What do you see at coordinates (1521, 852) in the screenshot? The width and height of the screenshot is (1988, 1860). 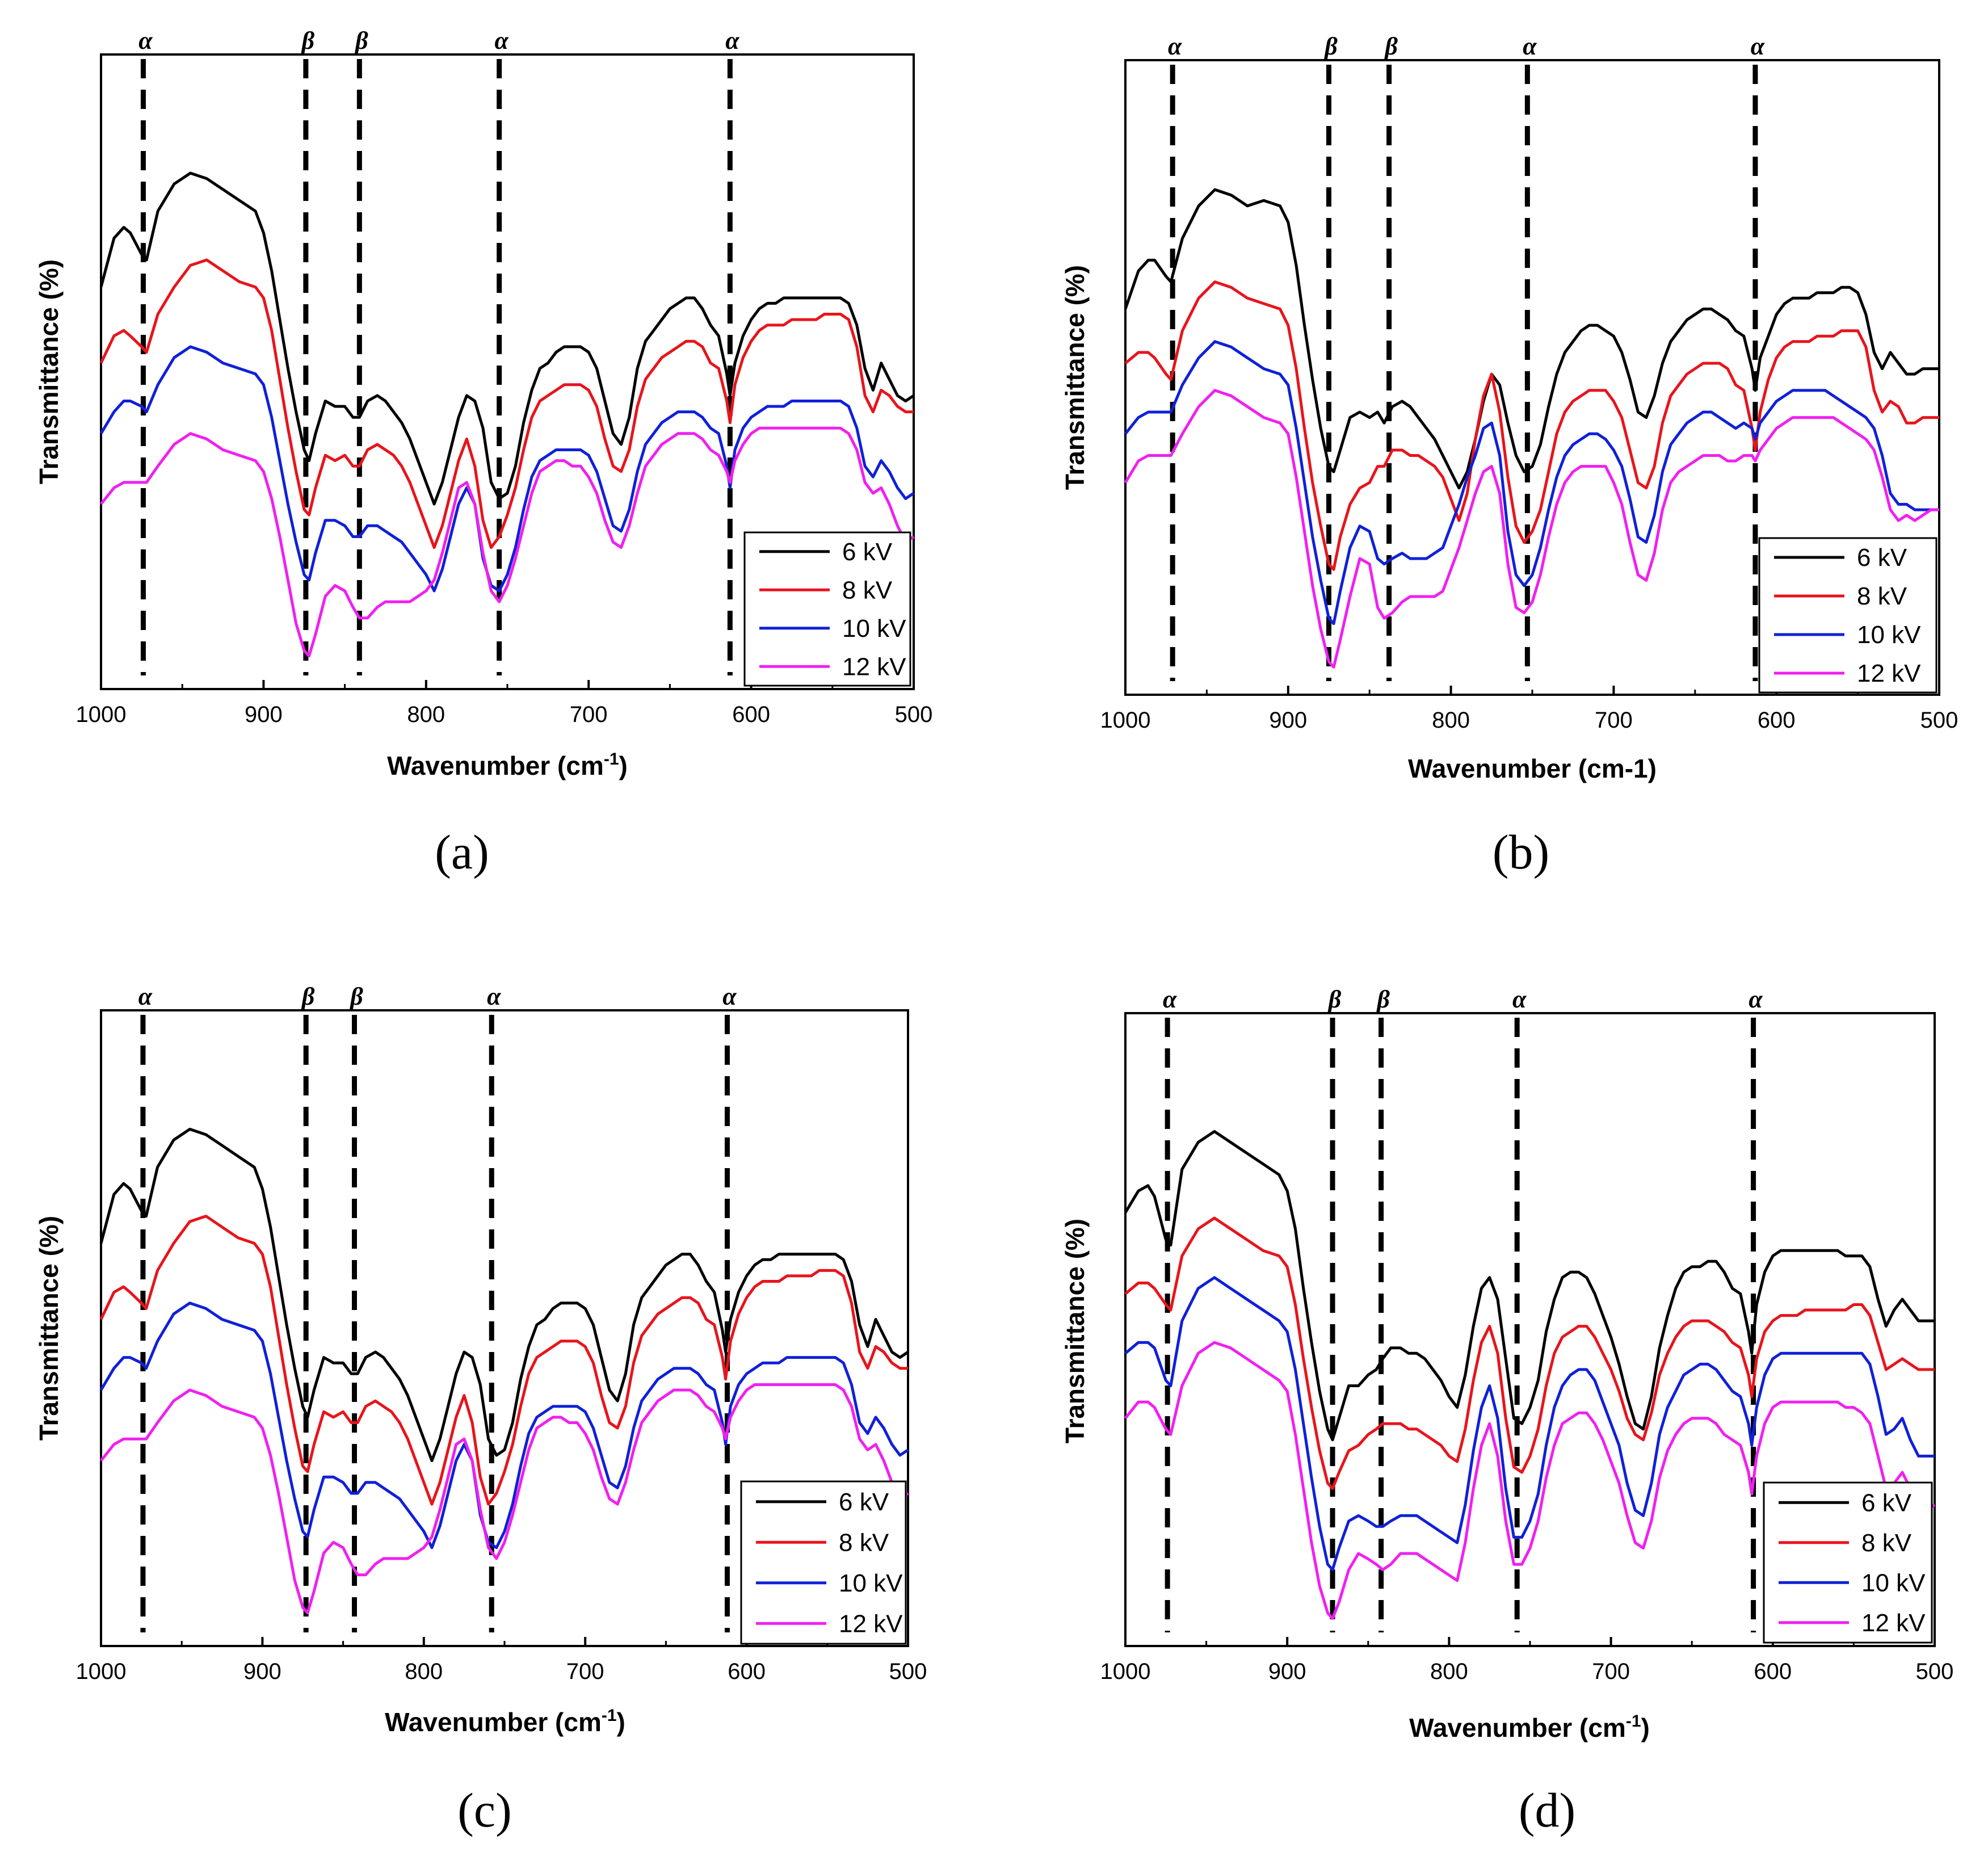 I see `panel-caption: (b)` at bounding box center [1521, 852].